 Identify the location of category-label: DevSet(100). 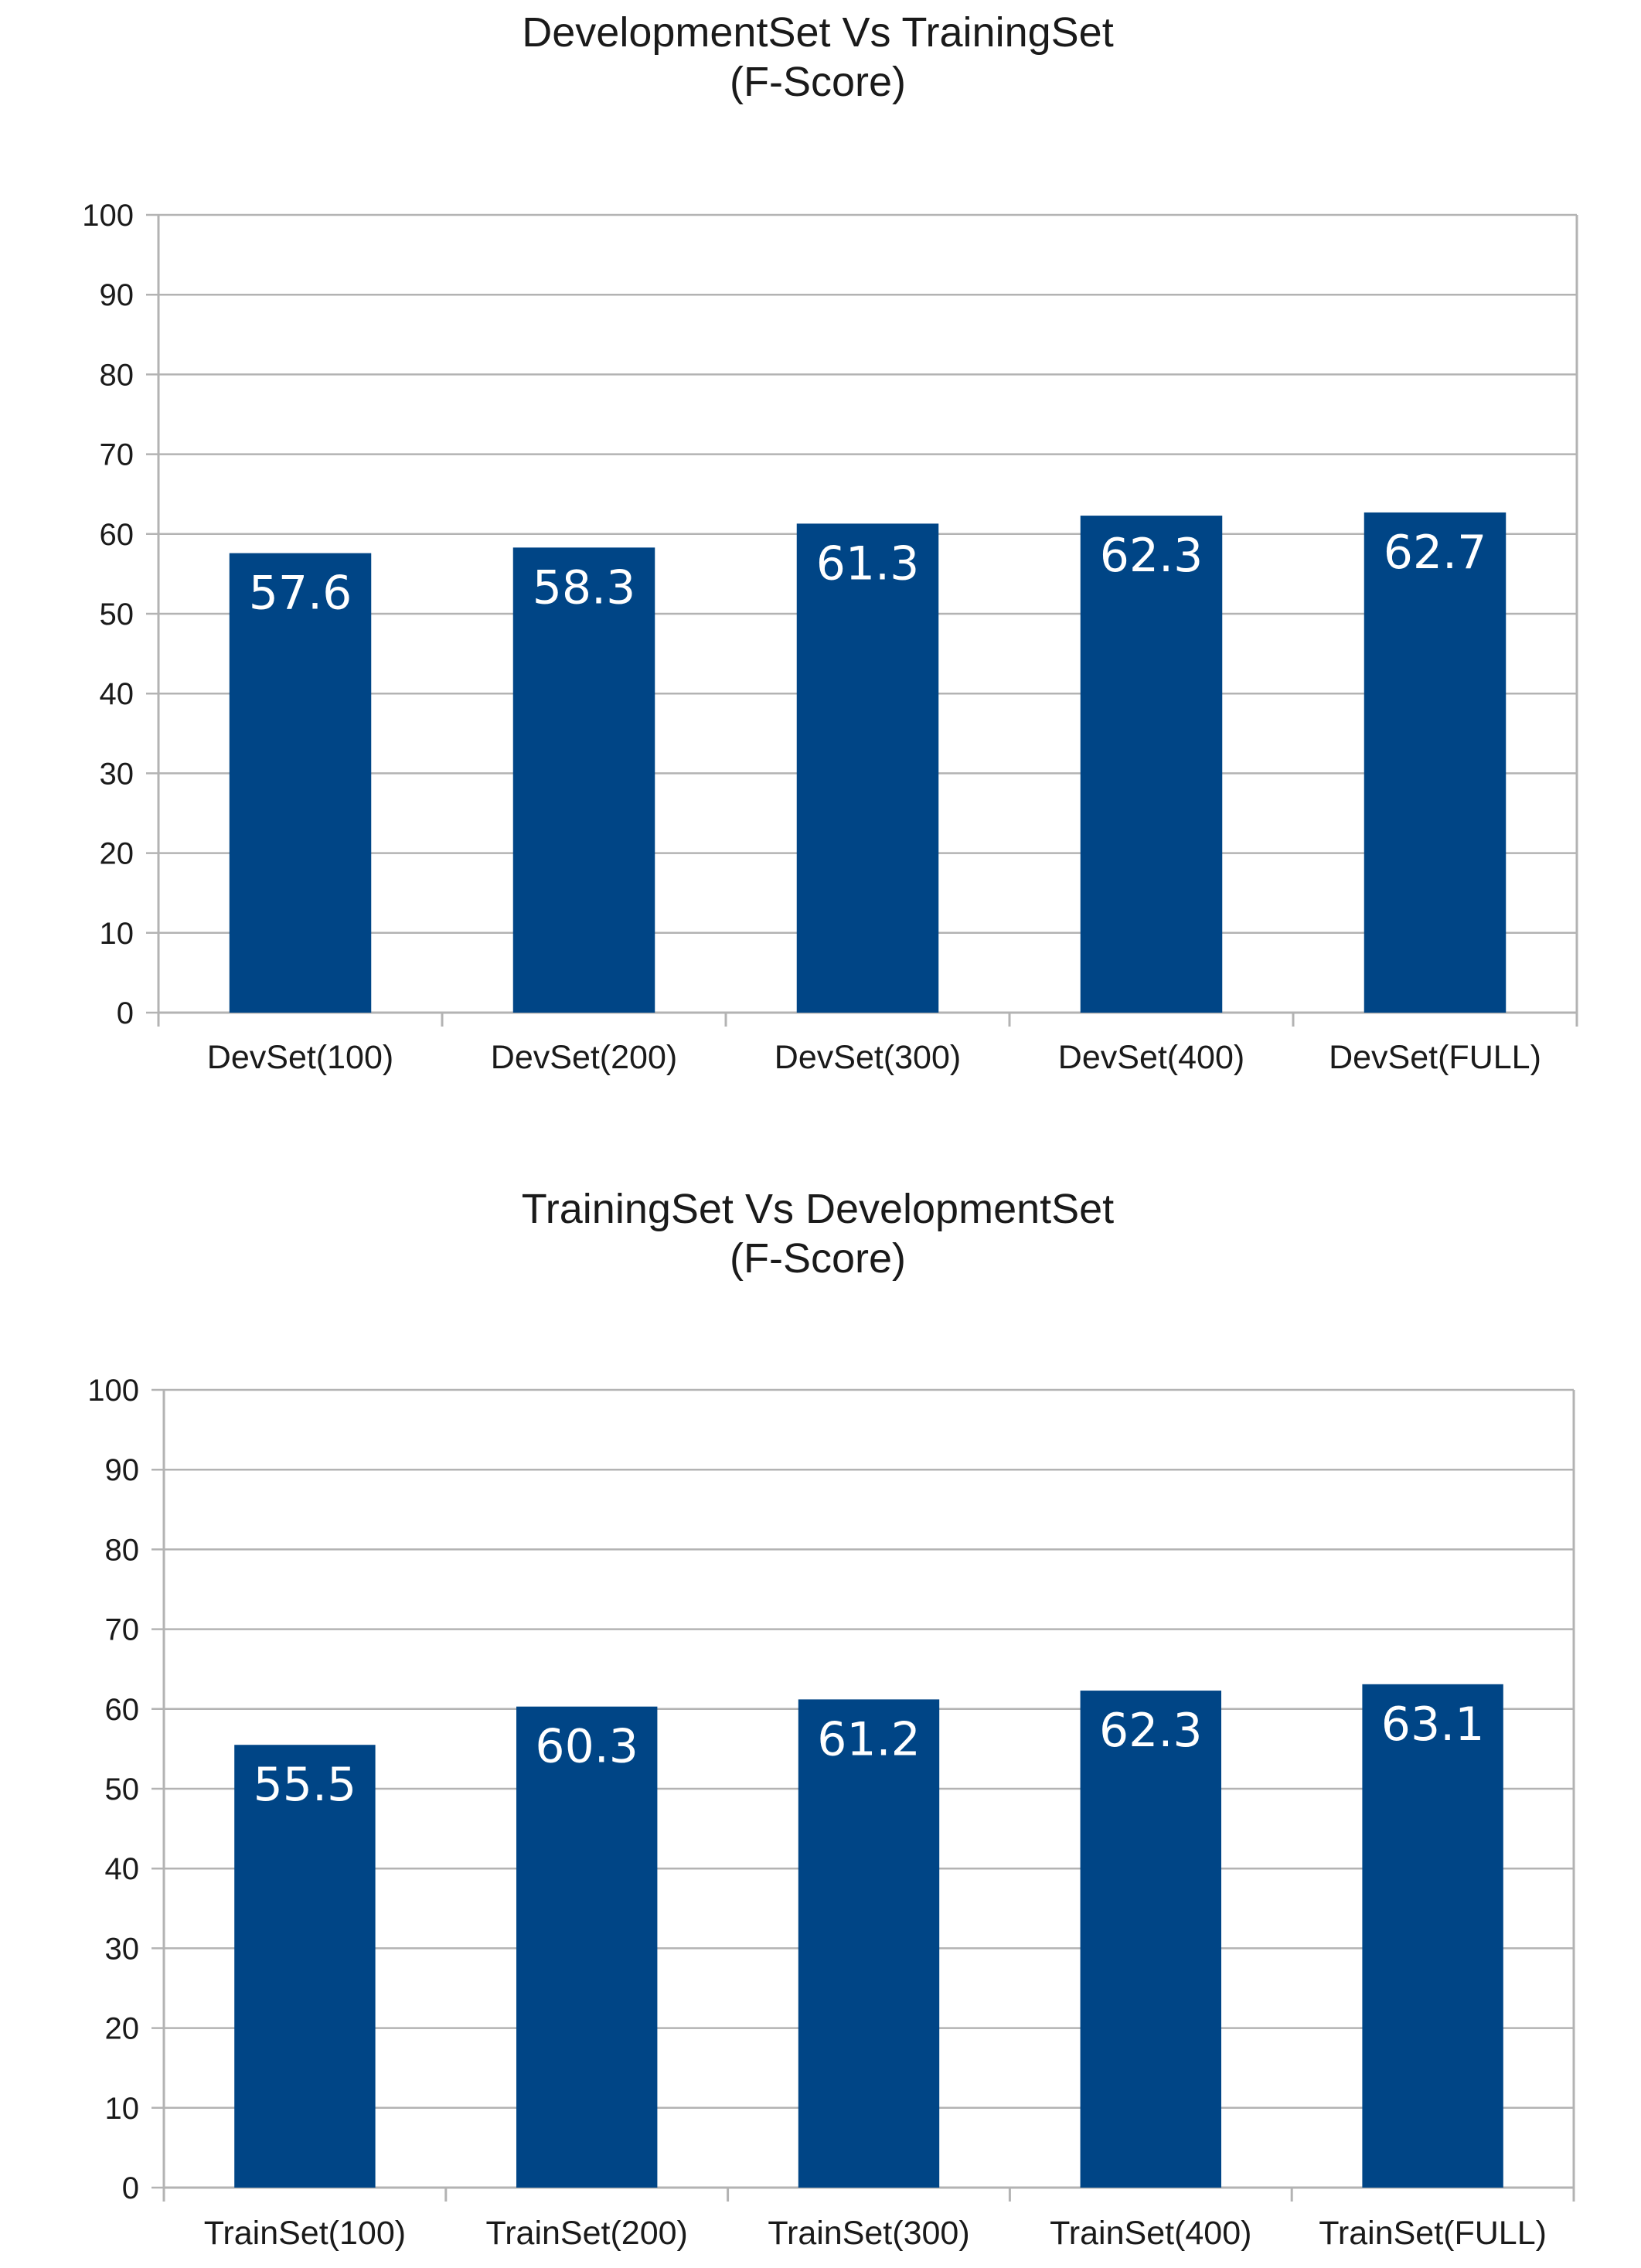
(300, 1057).